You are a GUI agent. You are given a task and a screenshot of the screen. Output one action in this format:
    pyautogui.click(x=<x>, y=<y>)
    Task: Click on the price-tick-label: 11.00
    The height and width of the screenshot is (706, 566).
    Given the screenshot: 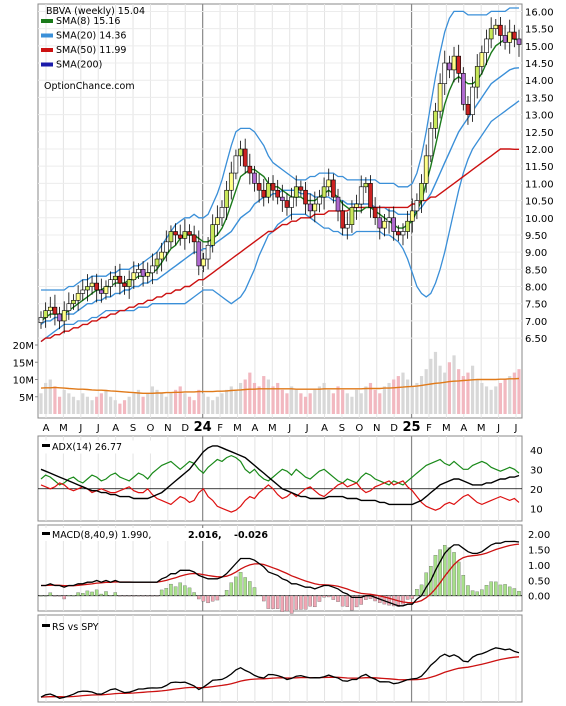 What is the action you would take?
    pyautogui.click(x=539, y=184)
    